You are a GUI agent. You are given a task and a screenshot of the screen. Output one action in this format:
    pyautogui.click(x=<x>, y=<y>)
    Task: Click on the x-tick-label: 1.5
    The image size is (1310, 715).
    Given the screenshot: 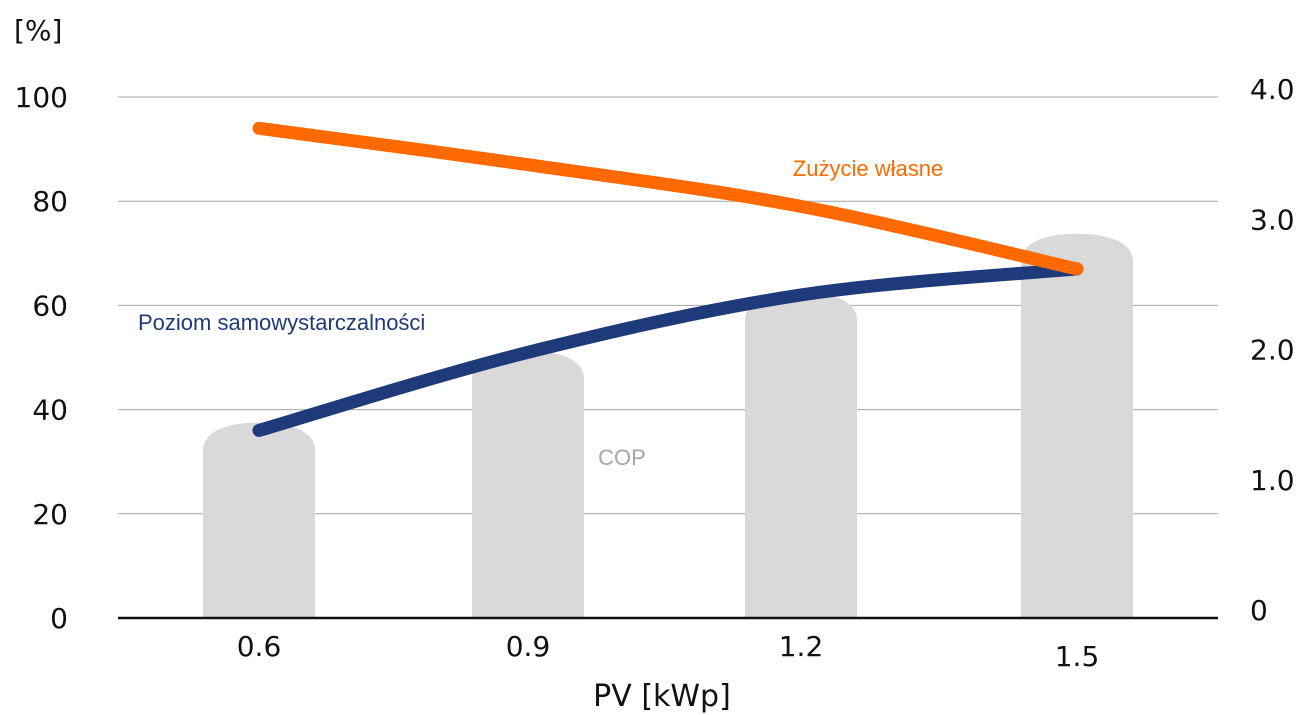 What is the action you would take?
    pyautogui.click(x=1077, y=656)
    